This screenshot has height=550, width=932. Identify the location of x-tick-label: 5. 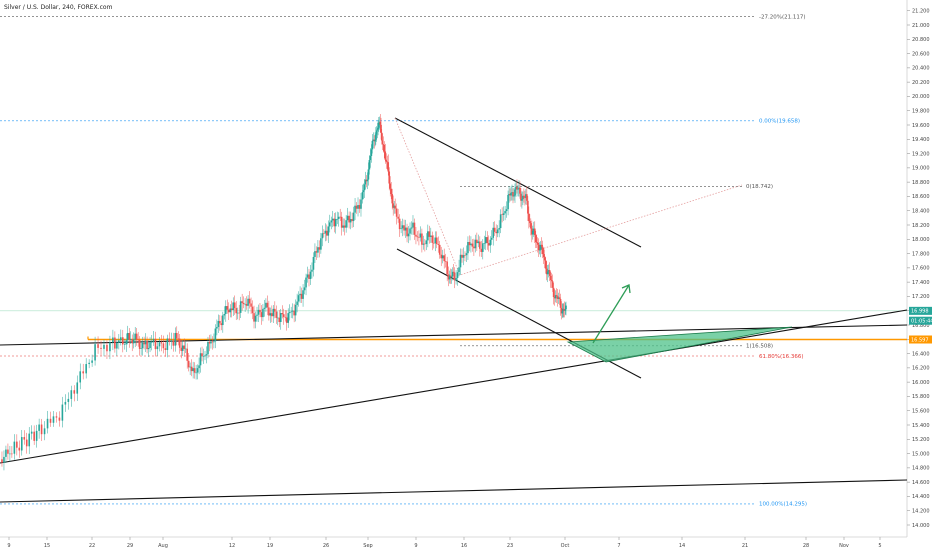
(879, 546).